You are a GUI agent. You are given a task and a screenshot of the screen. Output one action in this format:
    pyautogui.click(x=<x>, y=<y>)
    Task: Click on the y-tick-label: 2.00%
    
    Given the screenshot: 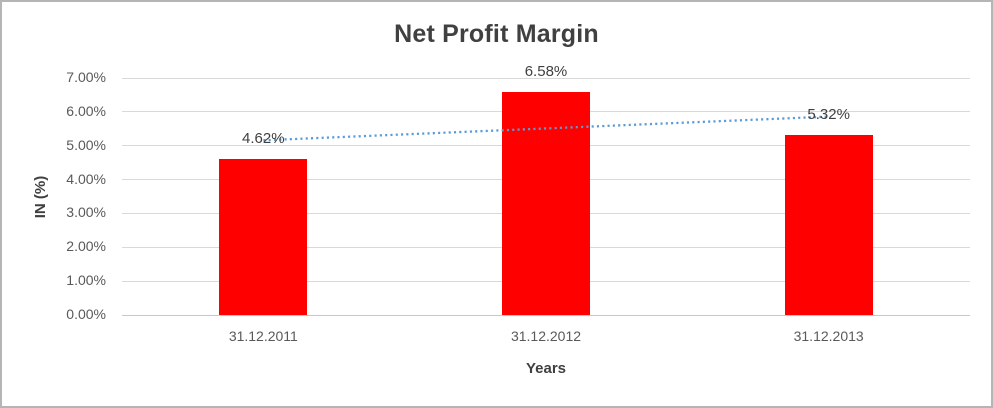 What is the action you would take?
    pyautogui.click(x=86, y=246)
    